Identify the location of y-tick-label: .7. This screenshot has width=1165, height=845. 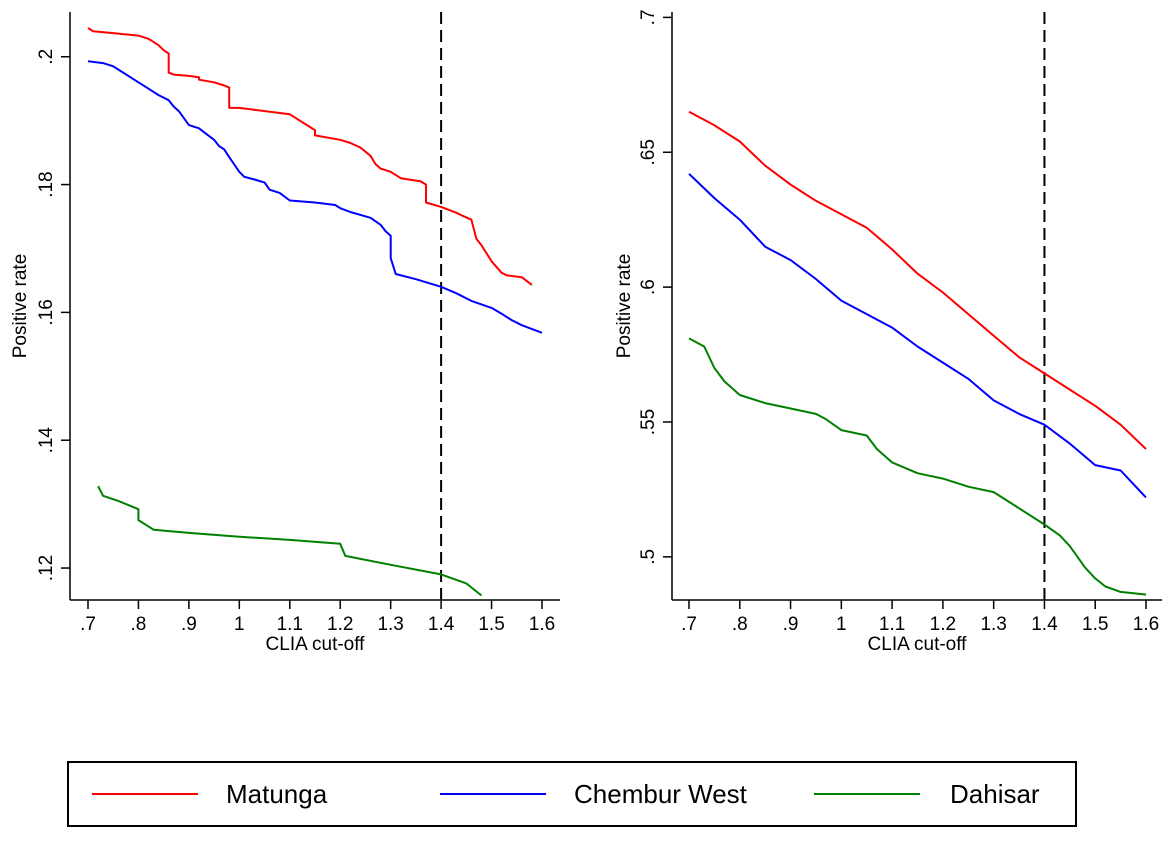
(648, 17).